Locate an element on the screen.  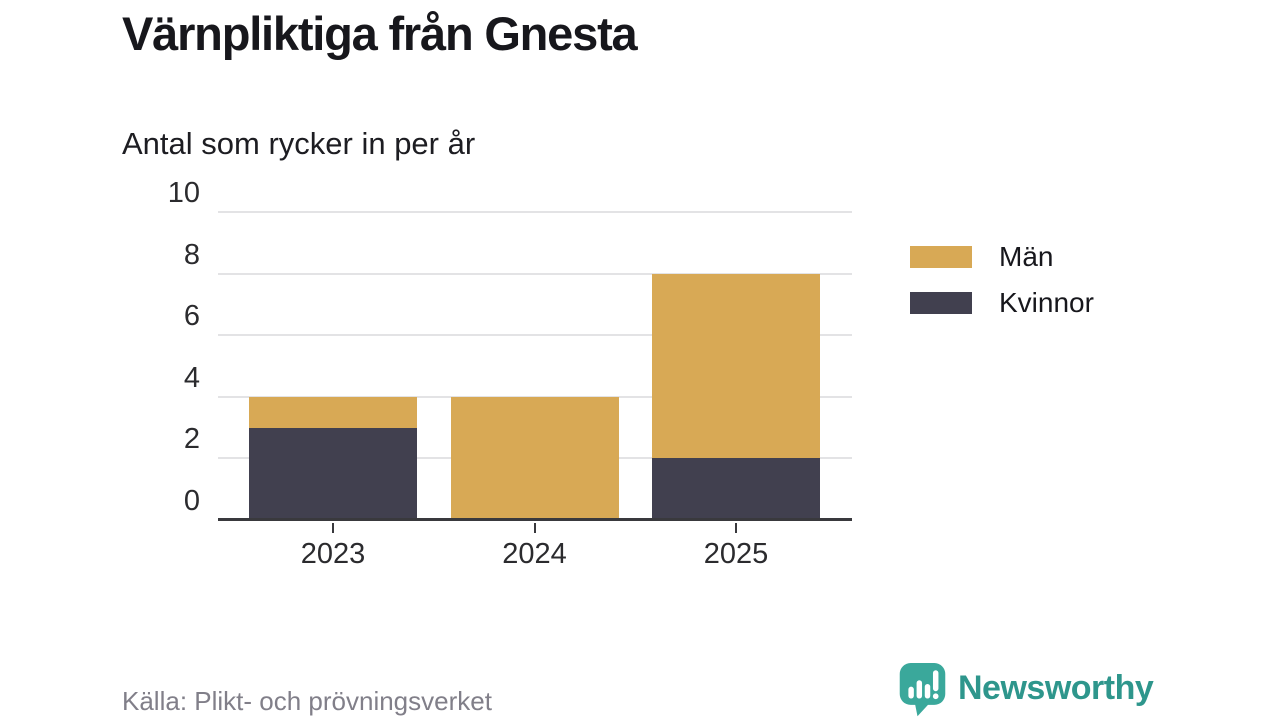
chart-subtitle: Antal som rycker in per år is located at coordinates (299, 143).